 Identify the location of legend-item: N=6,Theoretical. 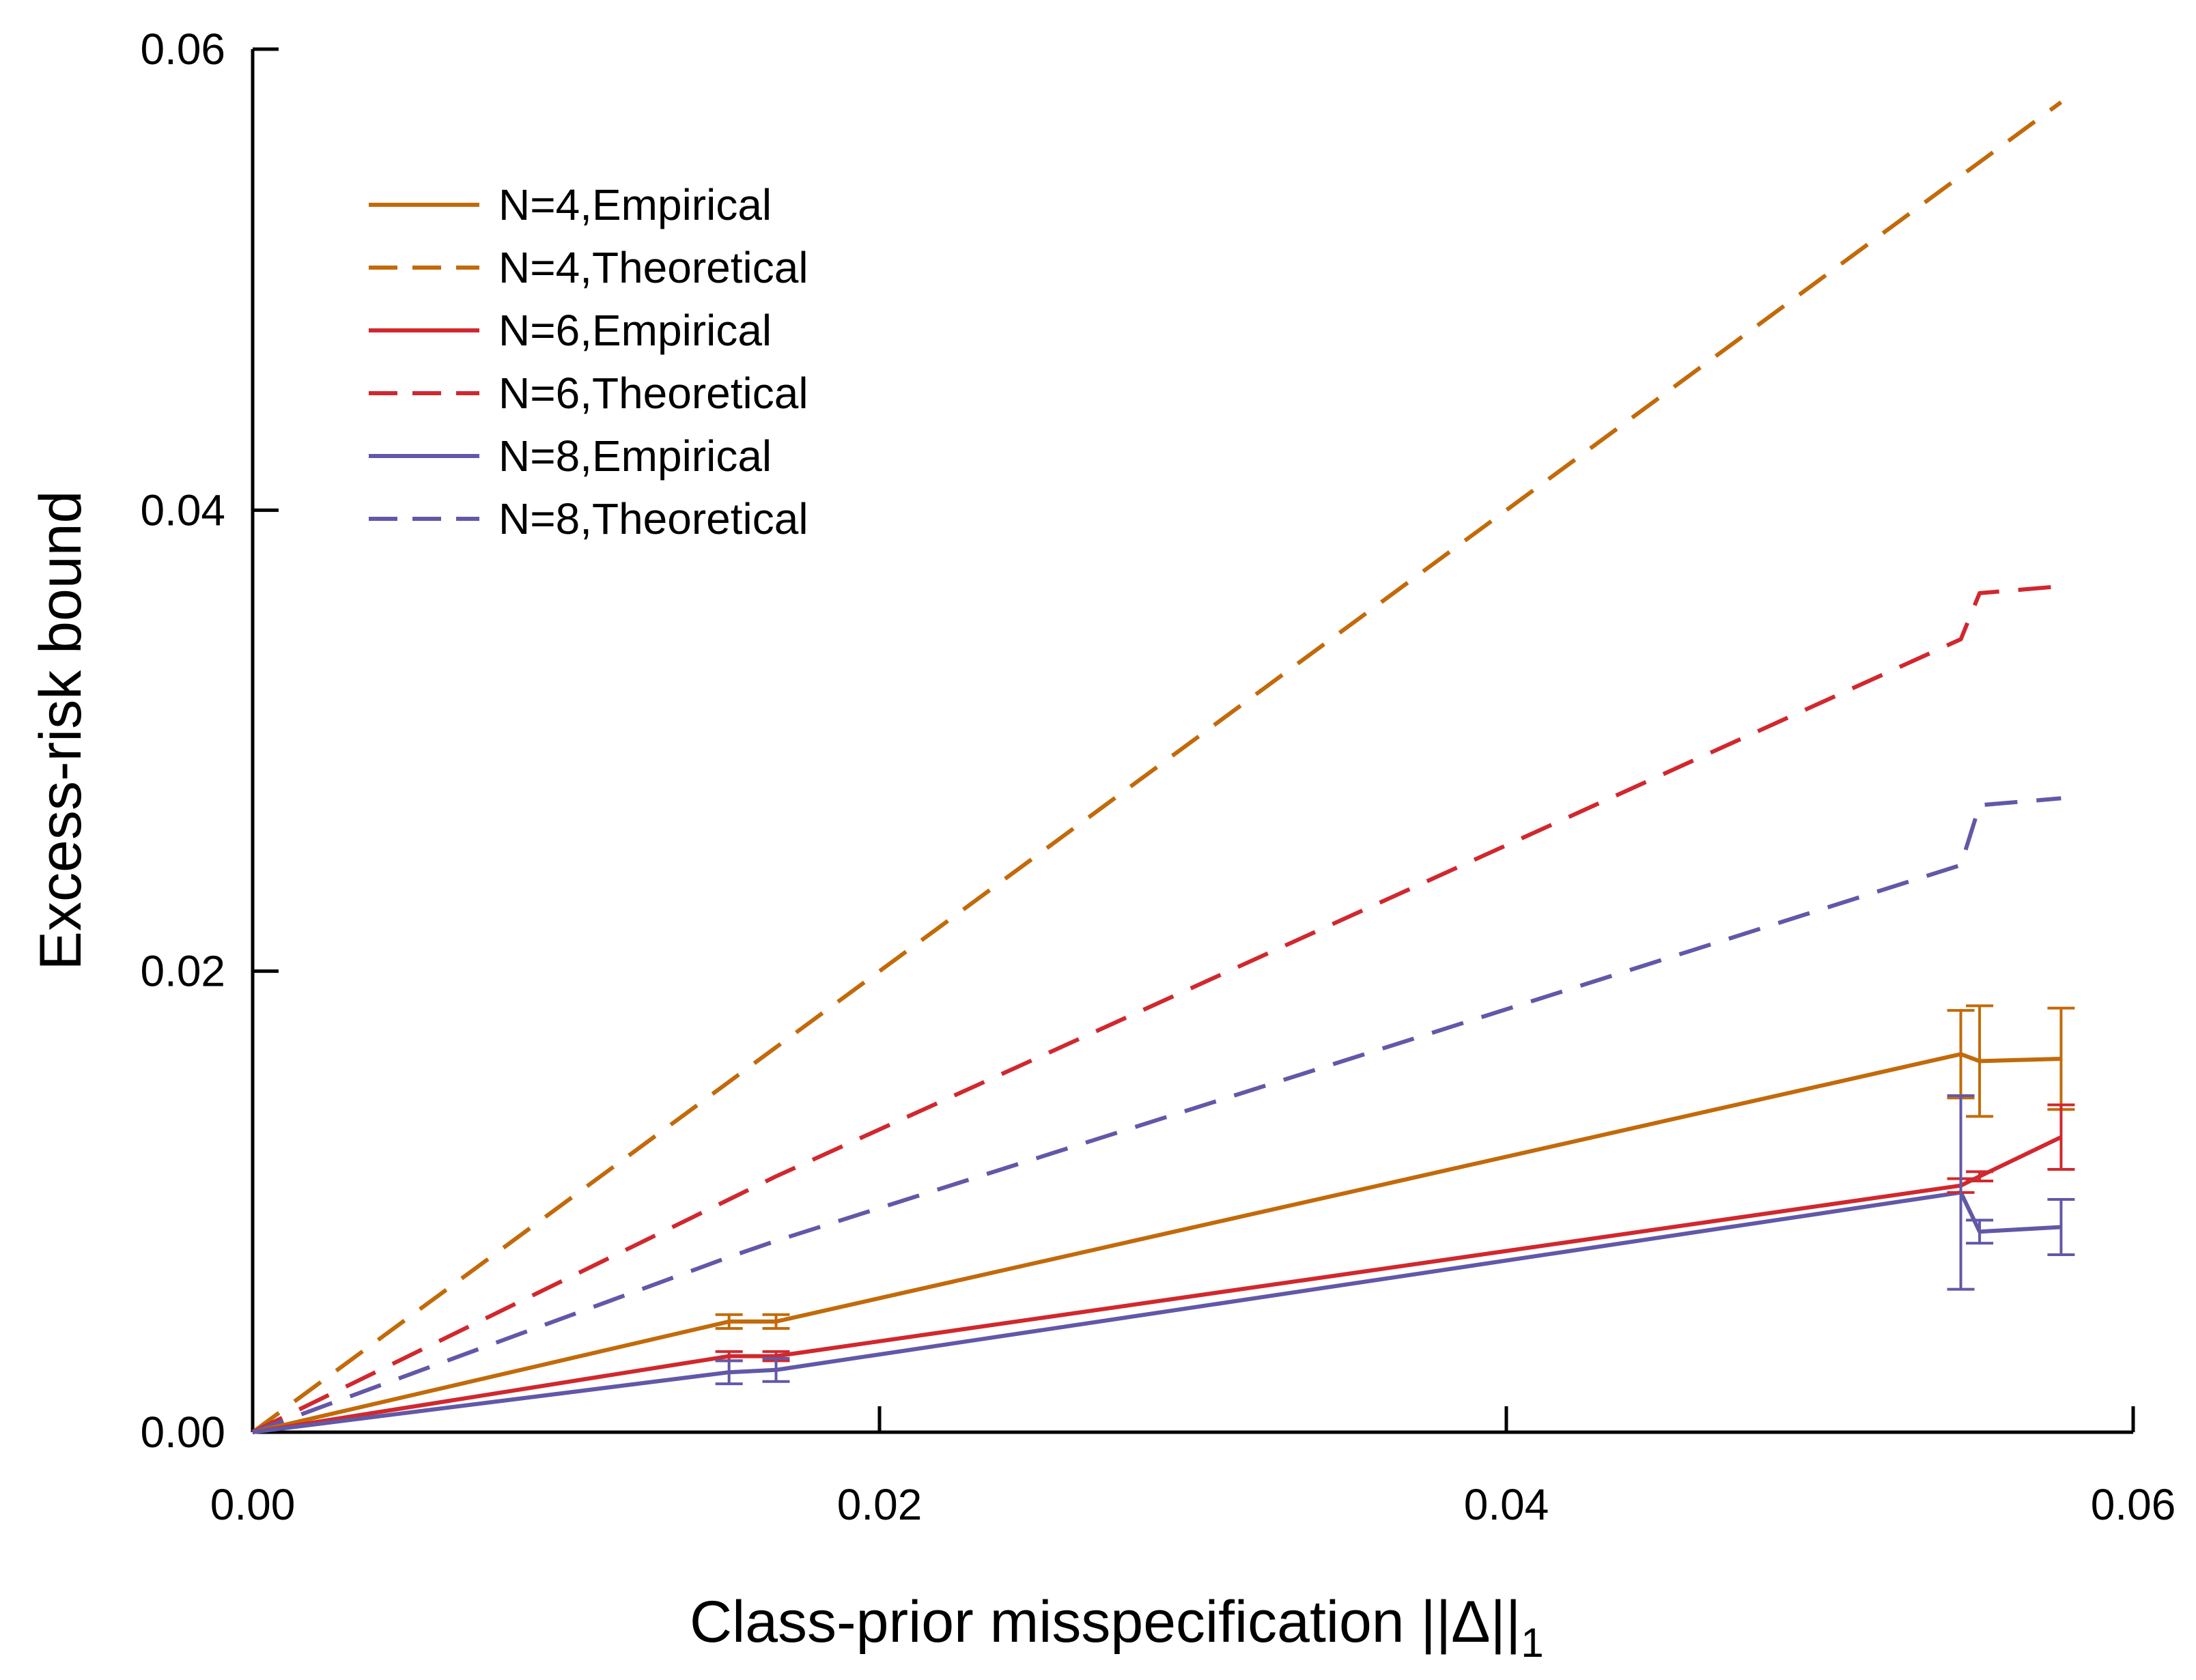
(588, 393).